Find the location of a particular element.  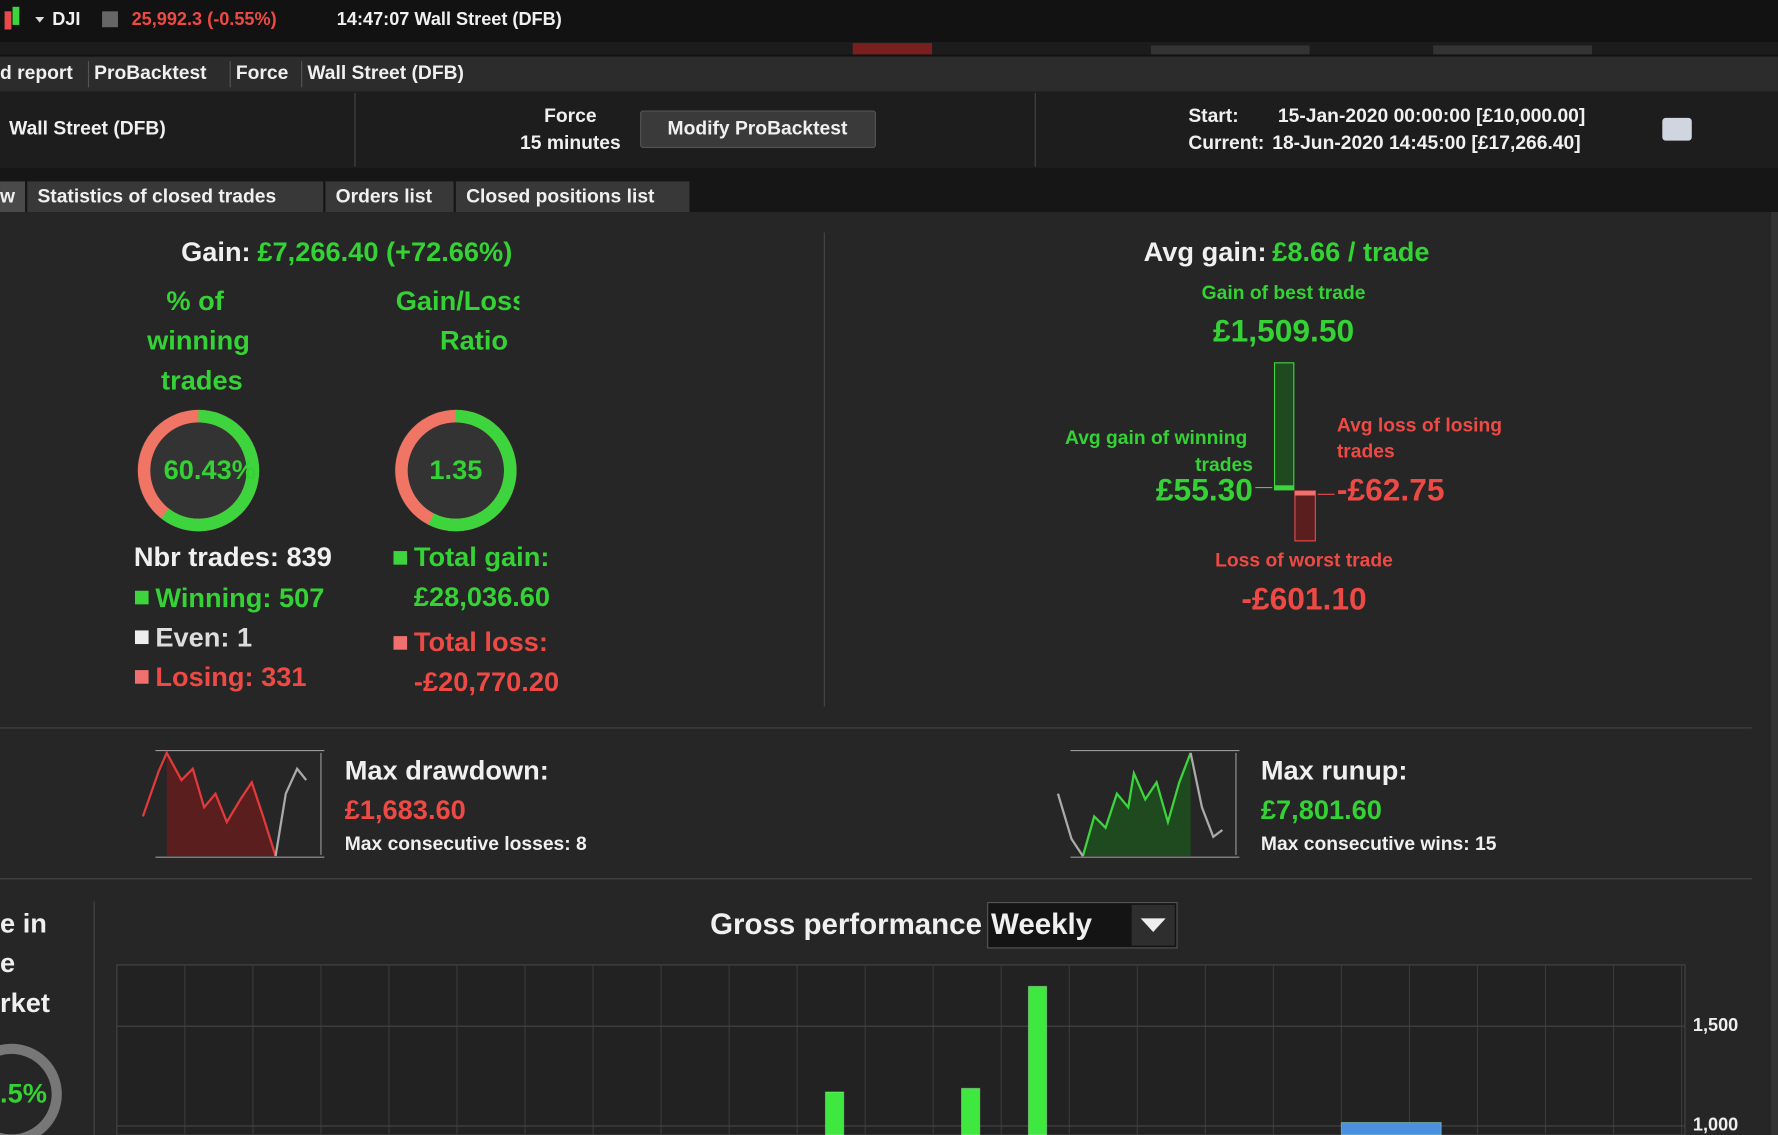

gauge-title: Gain/Loss is located at coordinates (462, 300).